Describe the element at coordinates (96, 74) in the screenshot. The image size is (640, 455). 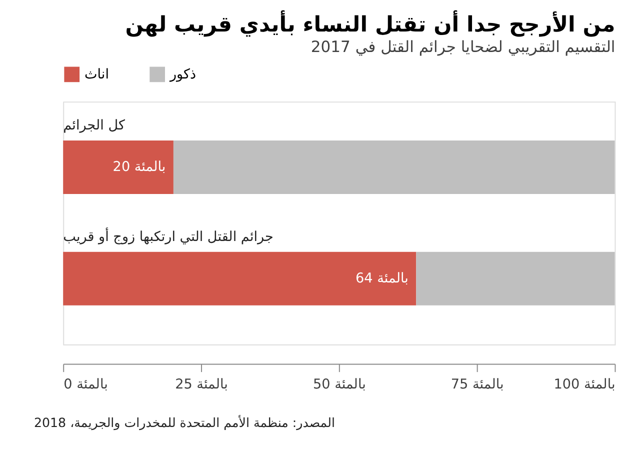
I see `legend-label: اناث` at that location.